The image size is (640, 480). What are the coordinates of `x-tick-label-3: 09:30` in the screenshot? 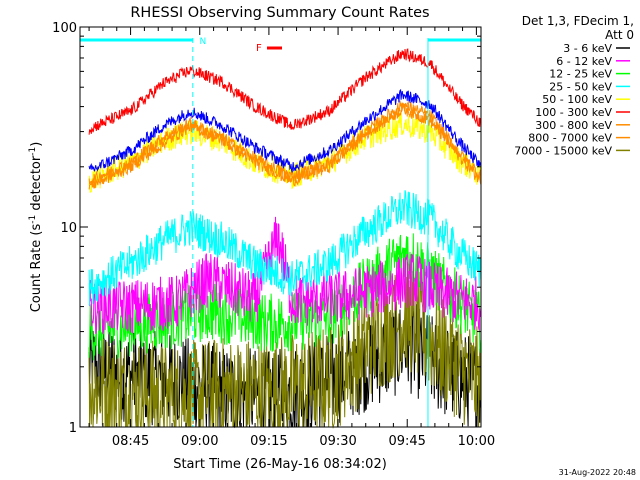 It's located at (337, 441).